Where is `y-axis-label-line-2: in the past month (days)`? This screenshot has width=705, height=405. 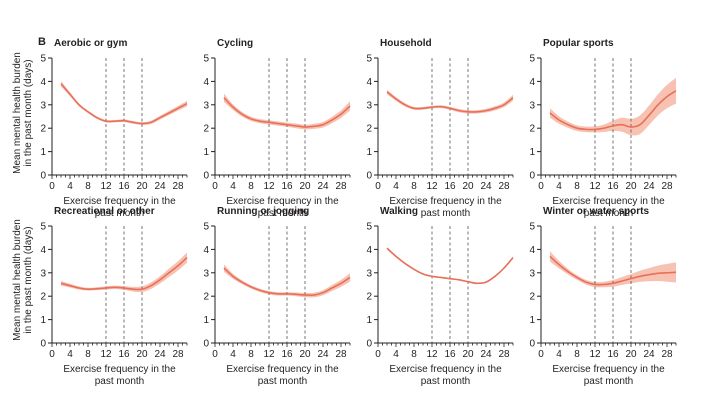
y-axis-label-line-2: in the past month (days) is located at coordinates (28, 279).